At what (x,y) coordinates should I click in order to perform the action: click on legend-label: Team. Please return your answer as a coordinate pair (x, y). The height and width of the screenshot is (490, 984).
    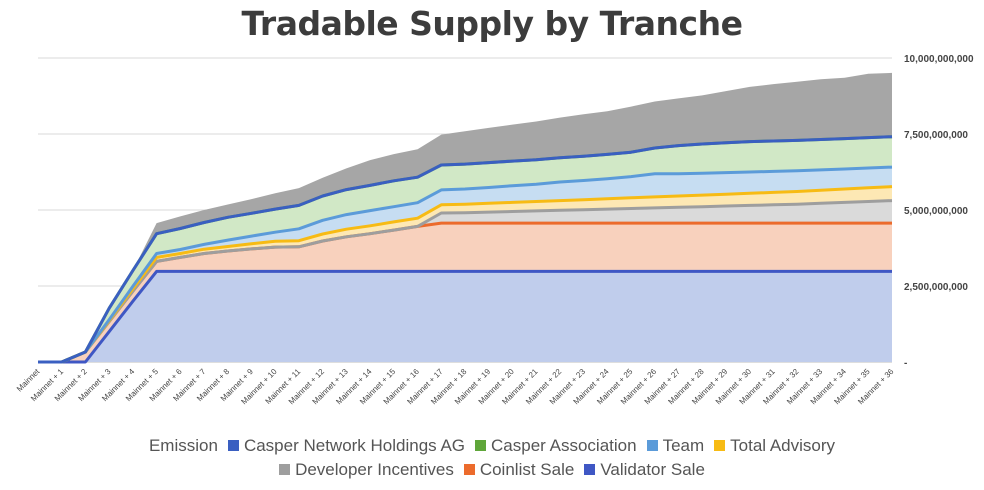
    Looking at the image, I should click on (683, 445).